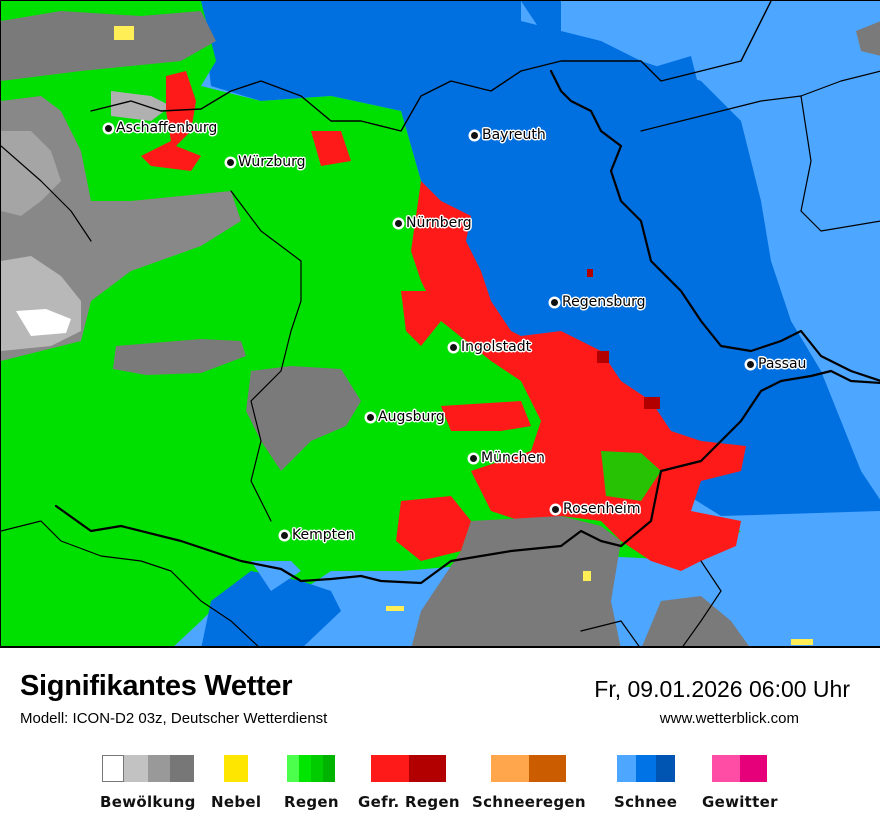 The height and width of the screenshot is (830, 880). I want to click on city-marker-bayreuth: Bayreuth, so click(508, 135).